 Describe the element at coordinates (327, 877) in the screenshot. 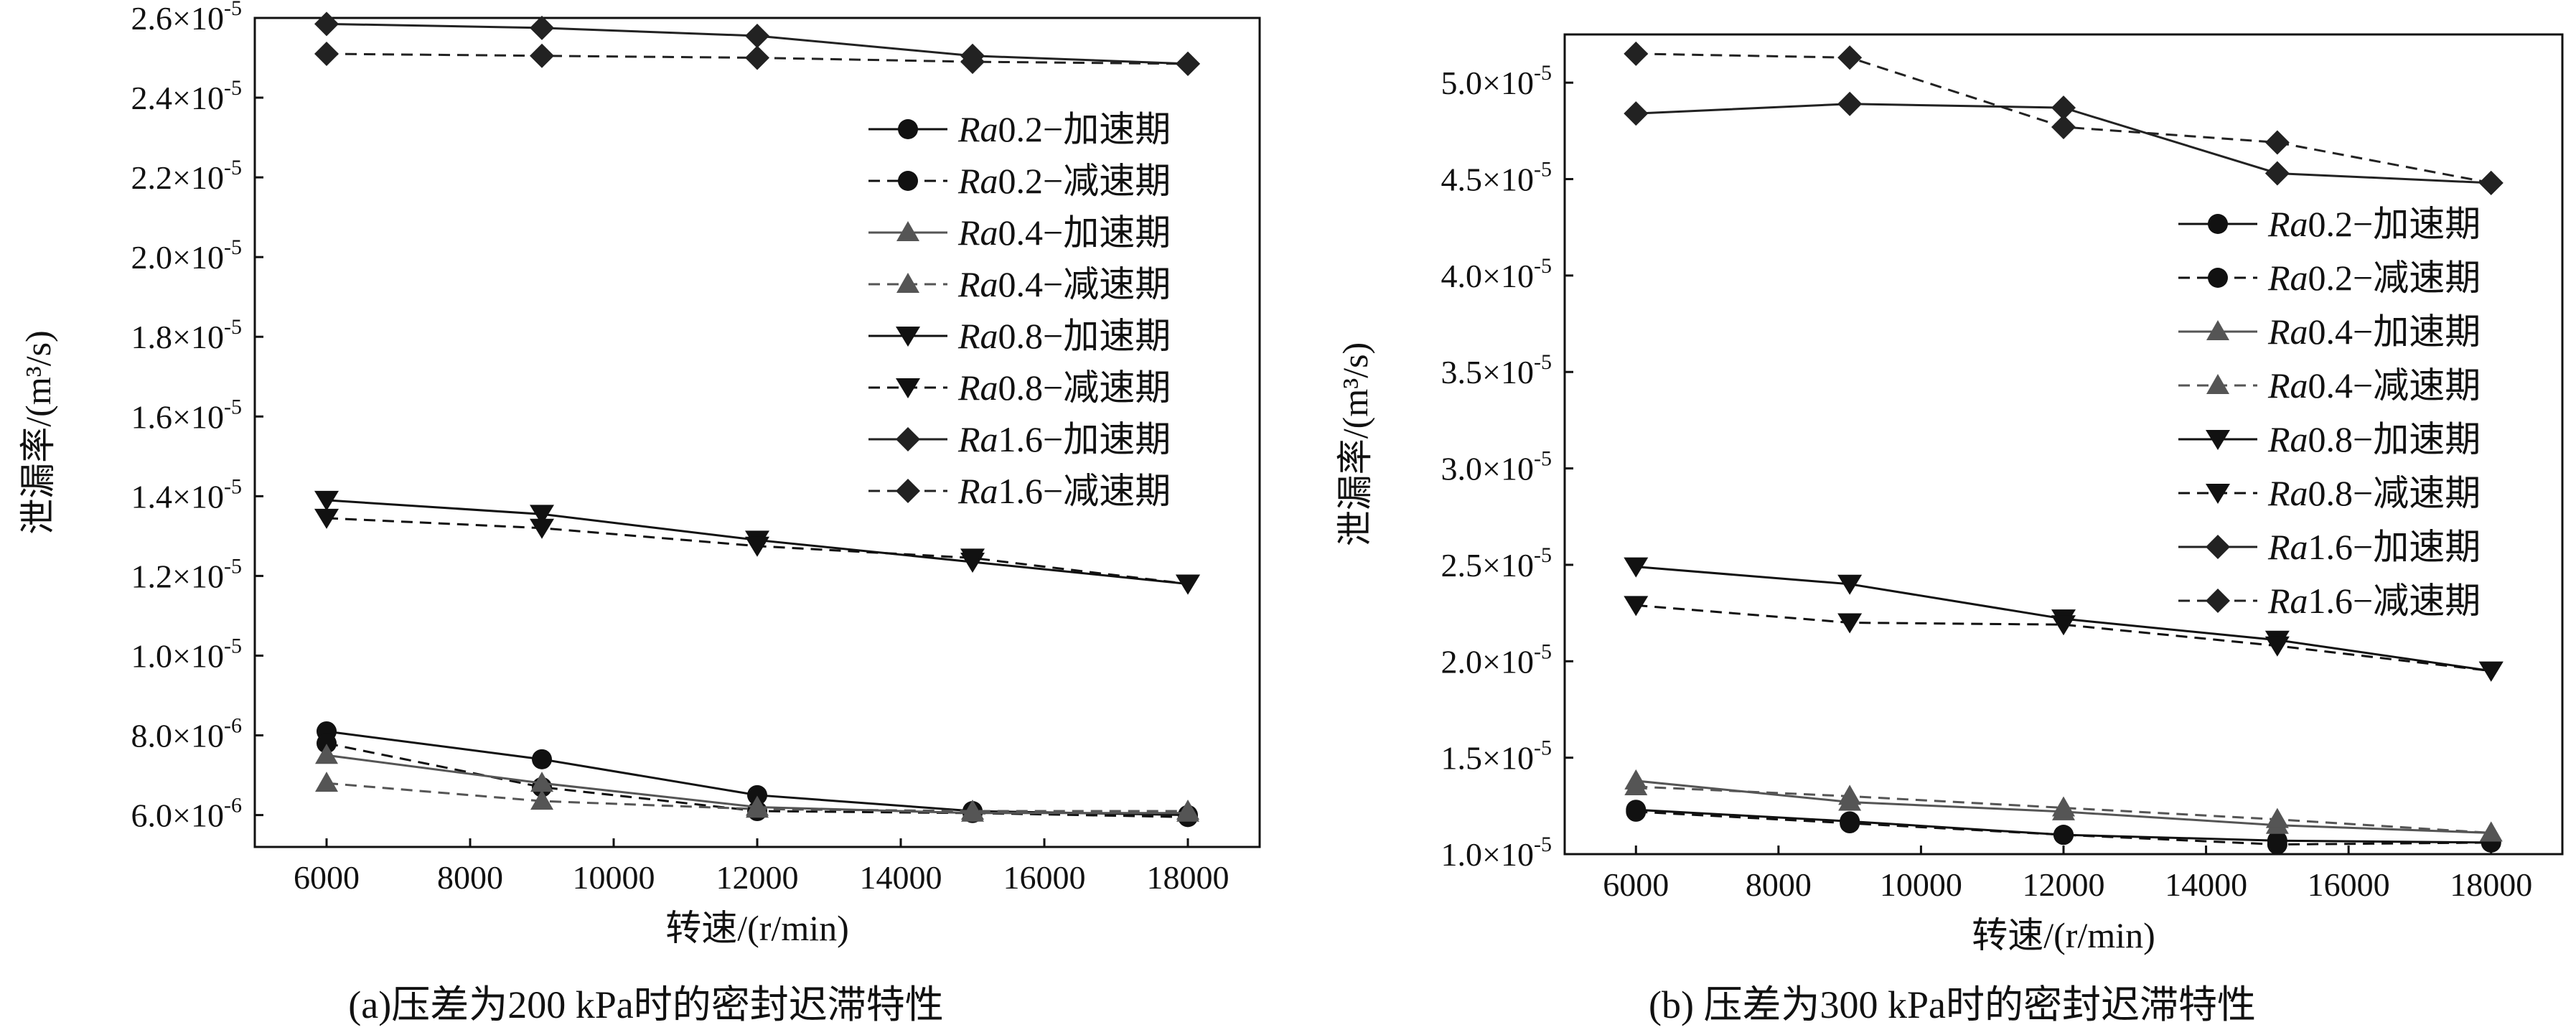

I see `x-tick-label-a: 6000` at that location.